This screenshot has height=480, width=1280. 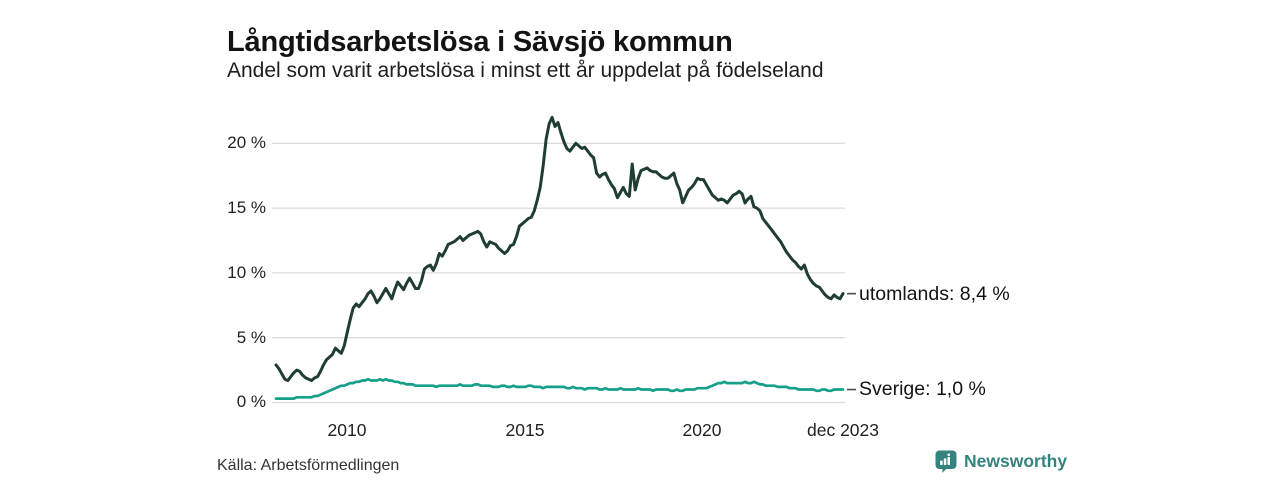 I want to click on y-axis-label: 10 %, so click(x=246, y=272).